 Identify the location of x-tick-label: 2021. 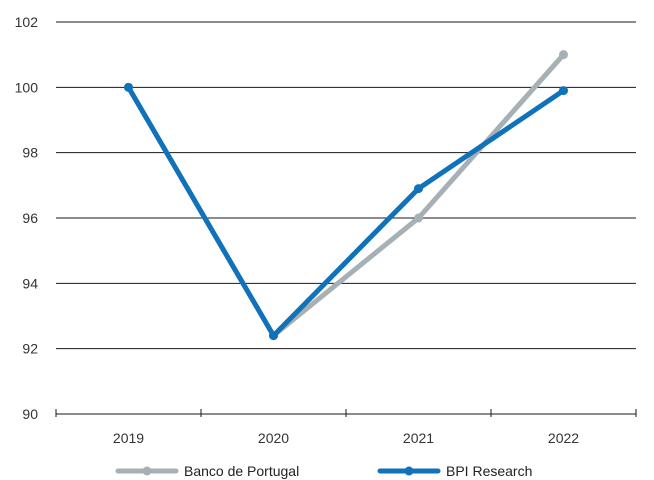
(418, 438).